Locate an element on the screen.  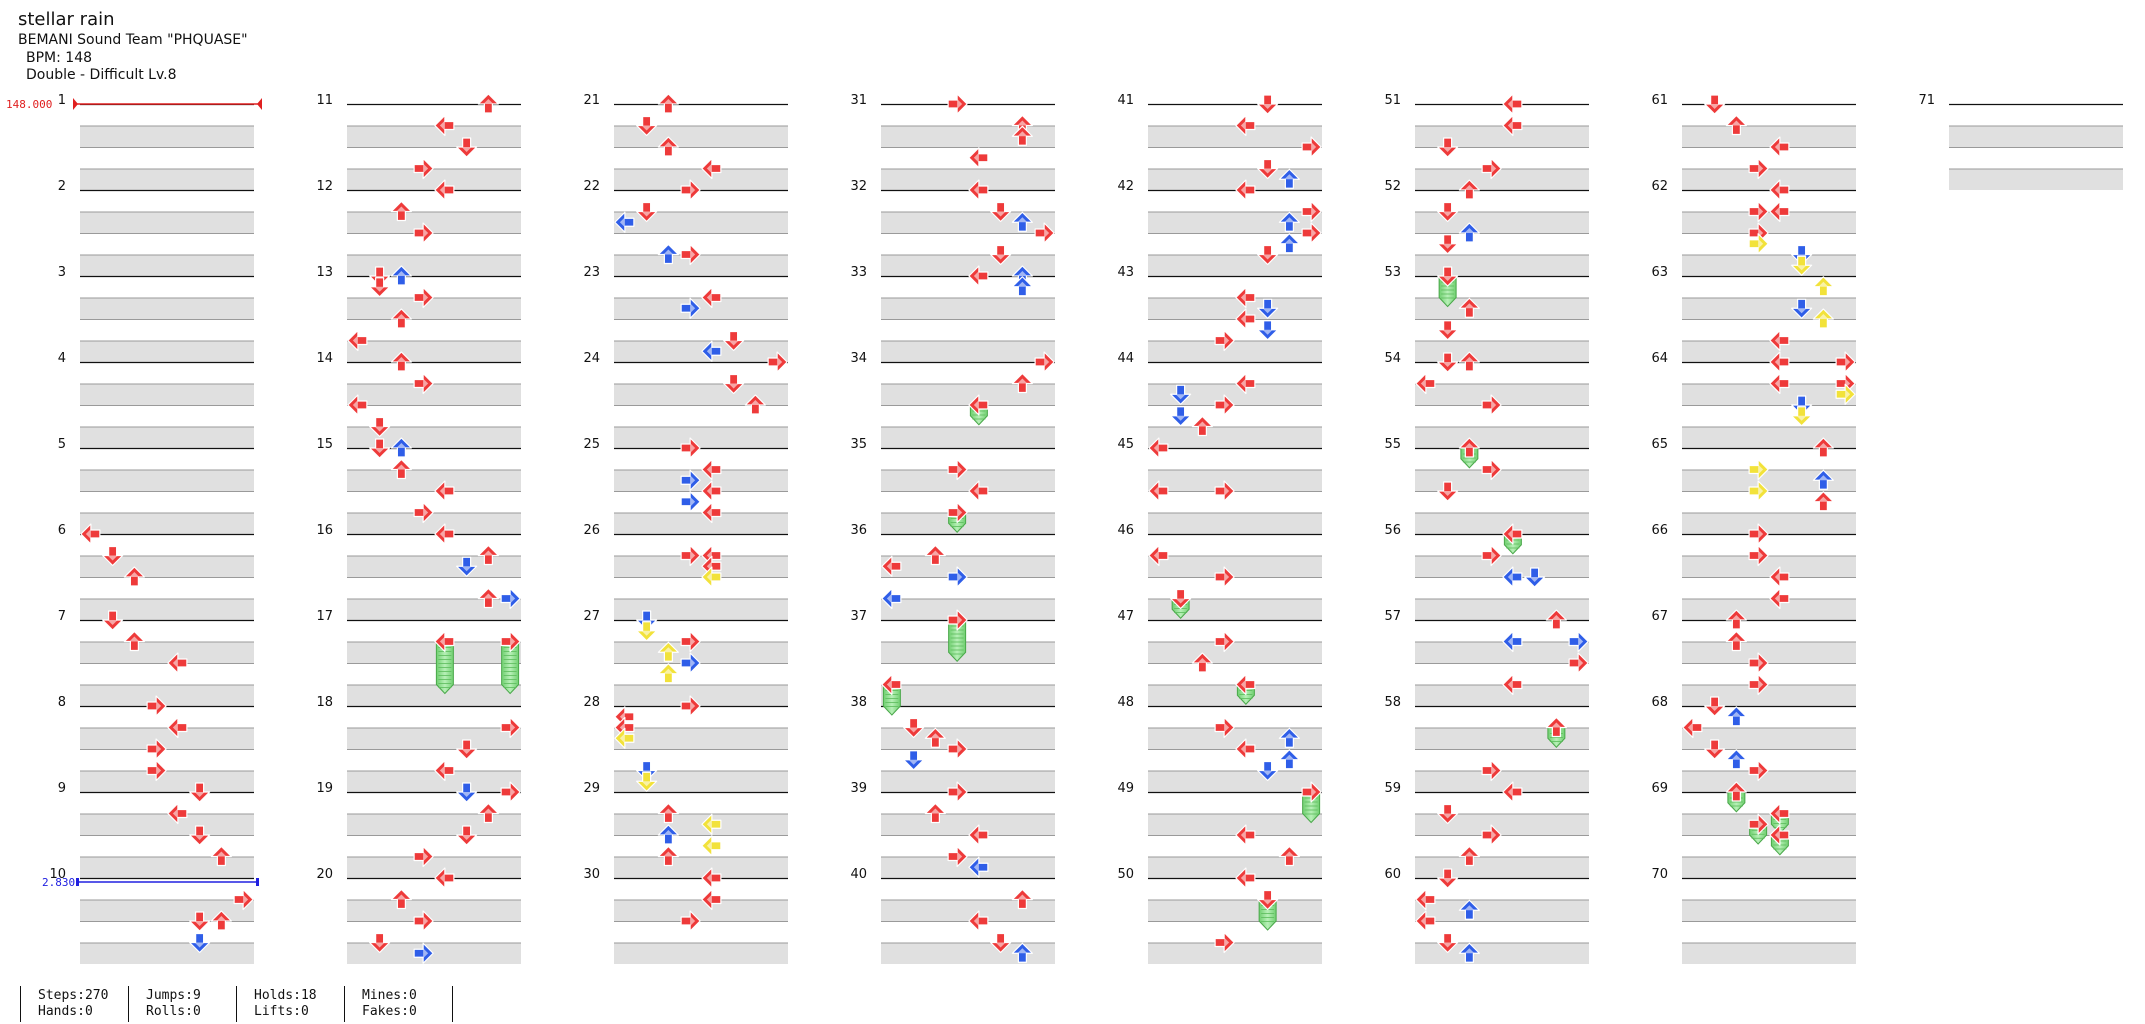
measure-number: 33 is located at coordinates (858, 272).